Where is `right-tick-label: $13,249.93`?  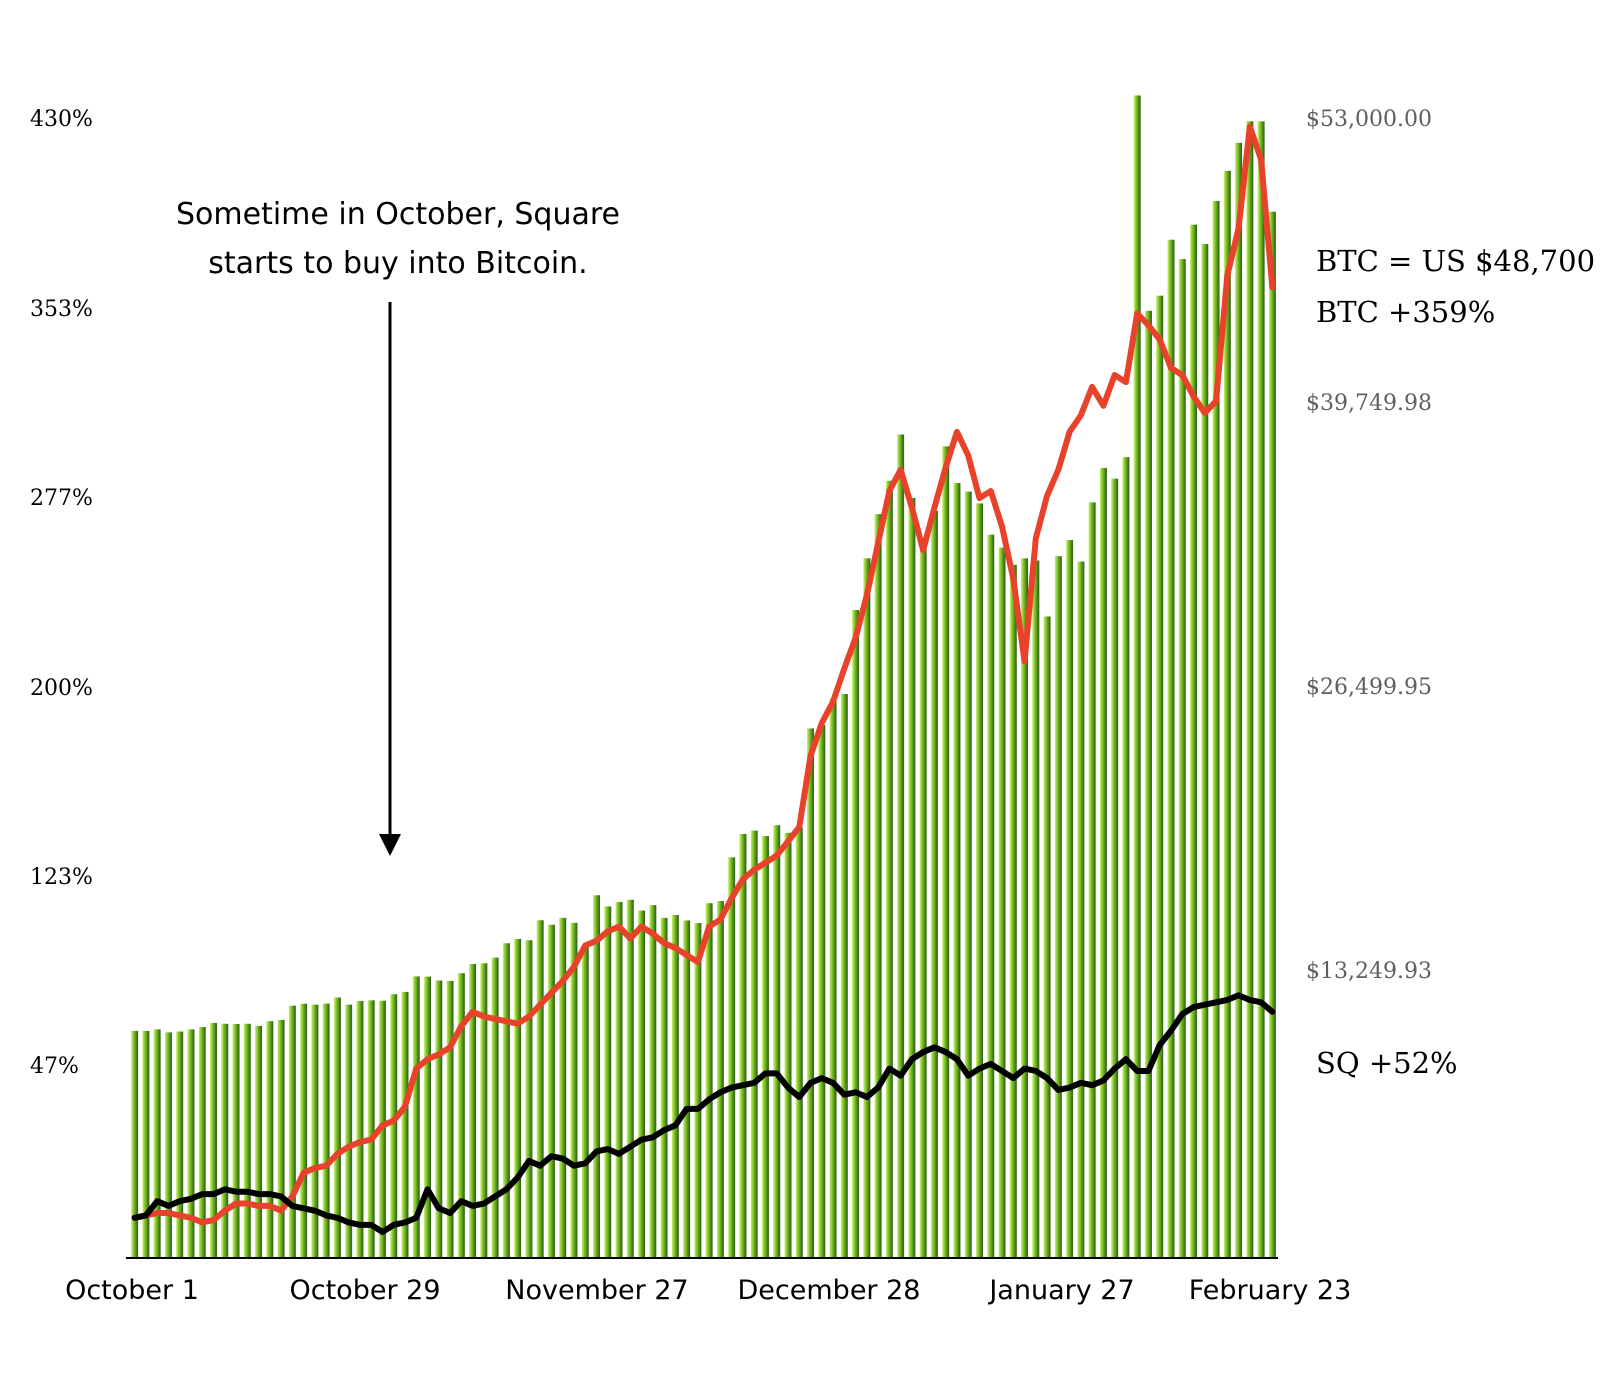 right-tick-label: $13,249.93 is located at coordinates (1369, 971).